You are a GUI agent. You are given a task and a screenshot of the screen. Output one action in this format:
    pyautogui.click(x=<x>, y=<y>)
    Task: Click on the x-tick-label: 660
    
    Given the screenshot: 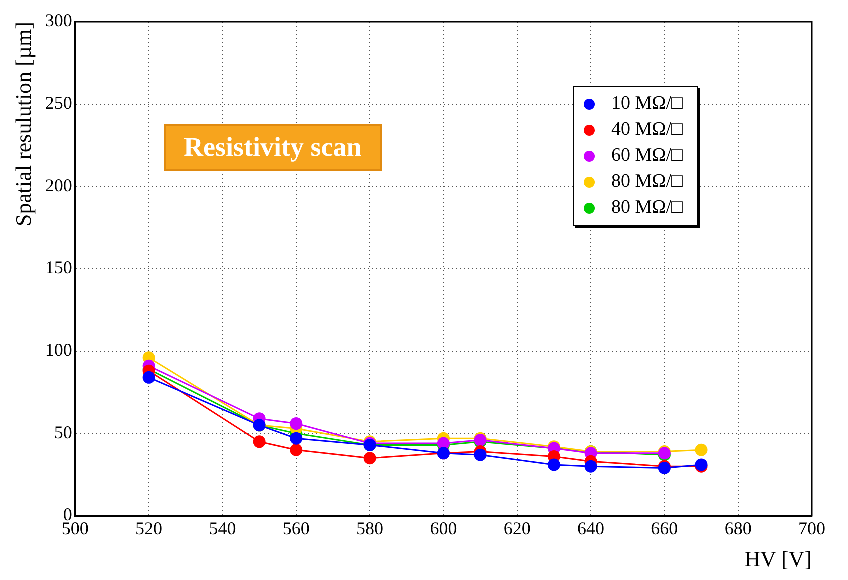 What is the action you would take?
    pyautogui.click(x=664, y=528)
    